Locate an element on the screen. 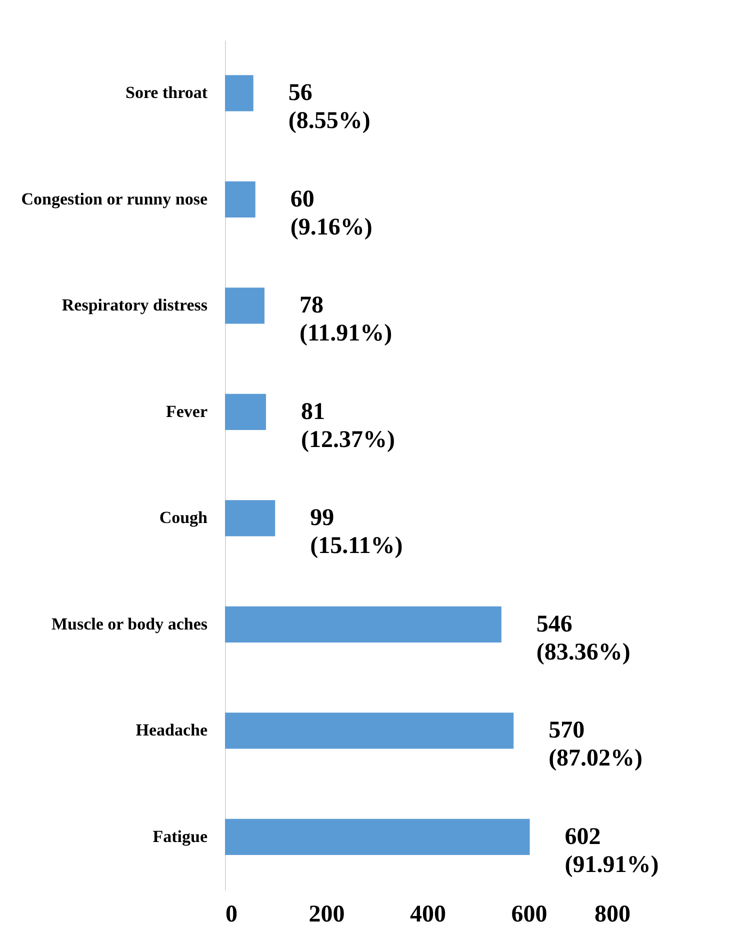 The width and height of the screenshot is (730, 944). x-tick-label: 600 is located at coordinates (529, 915).